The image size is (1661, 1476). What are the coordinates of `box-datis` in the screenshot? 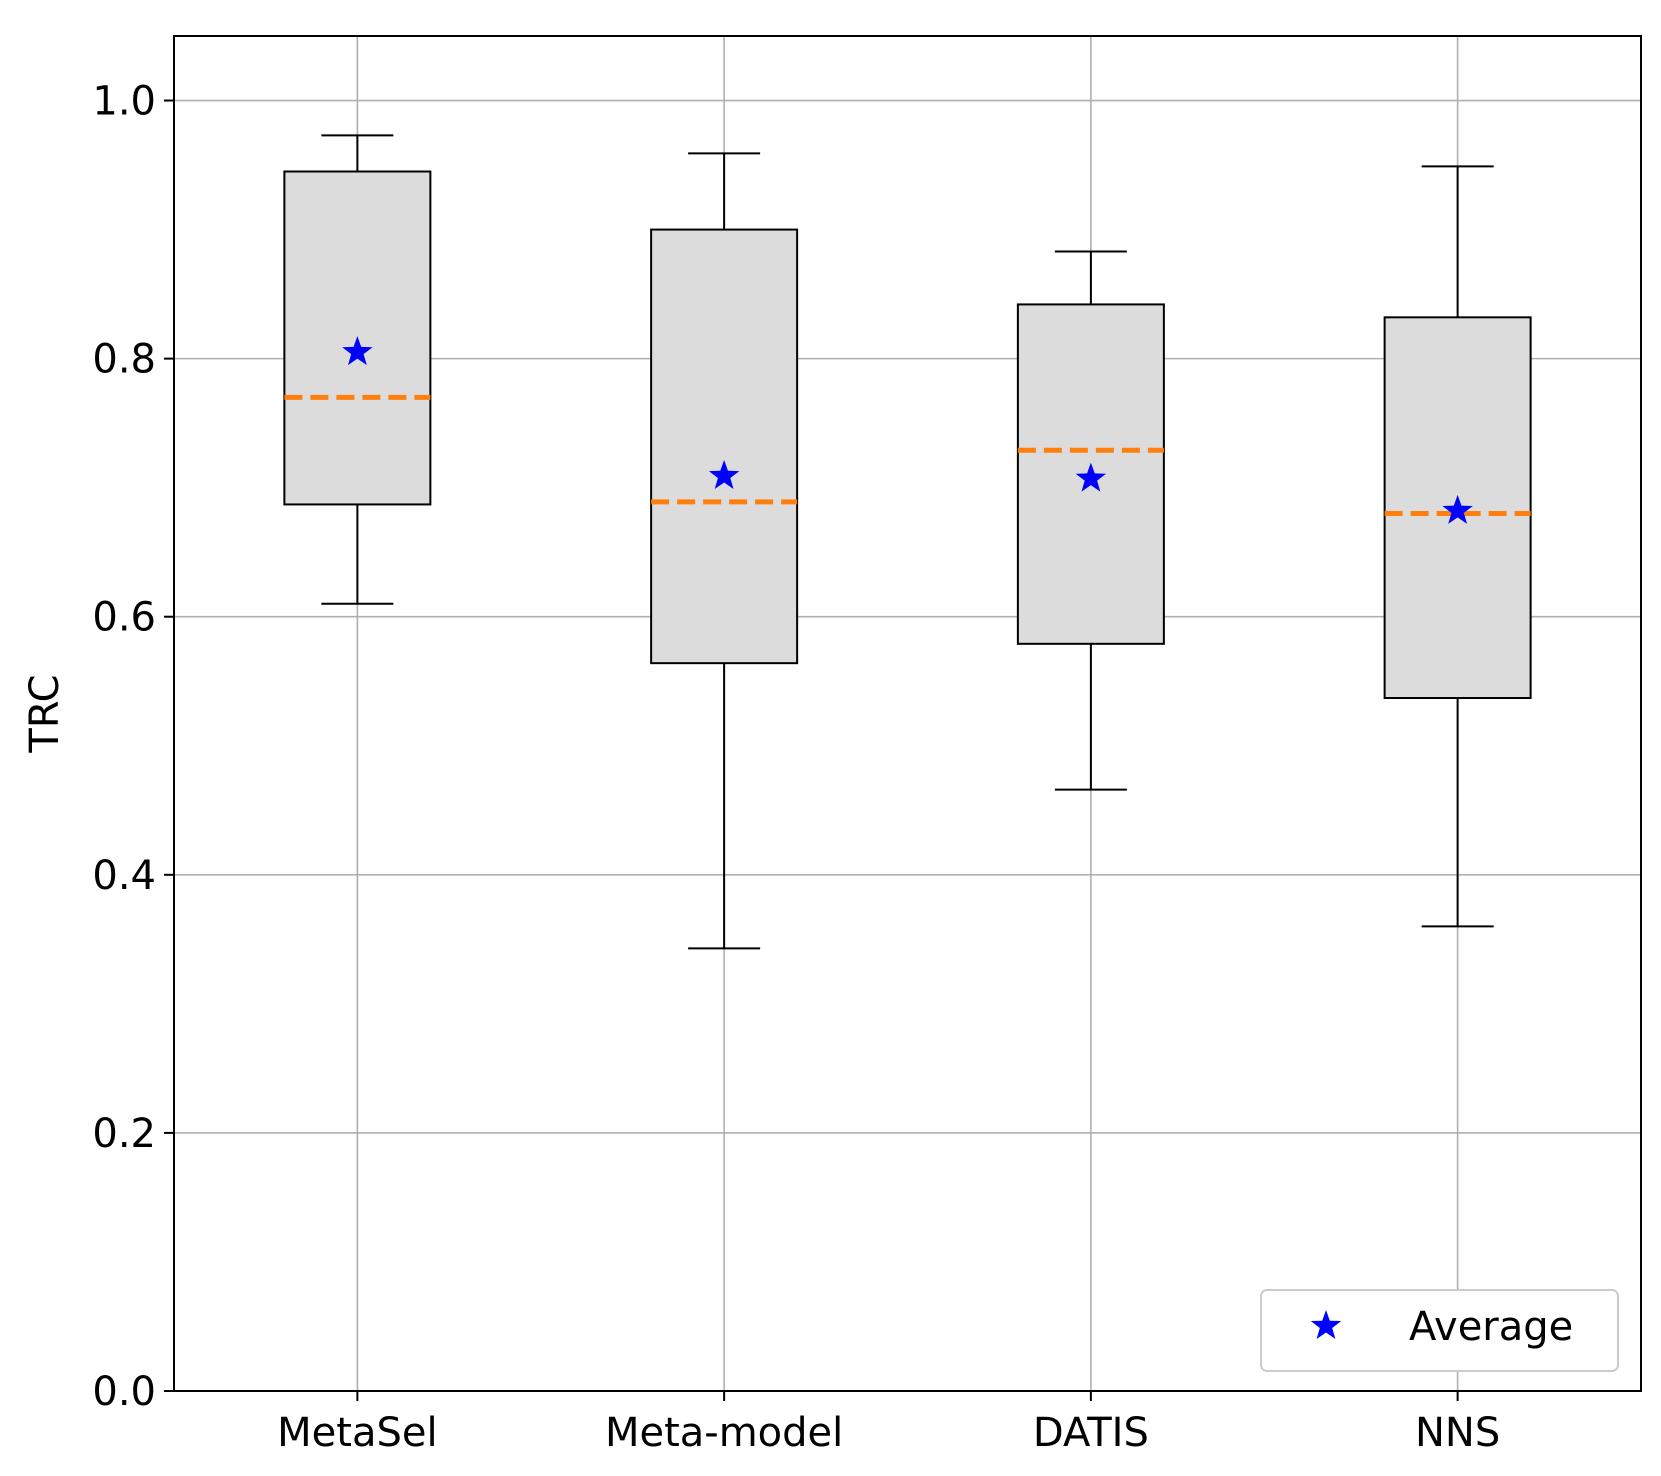 It's located at (1090, 520).